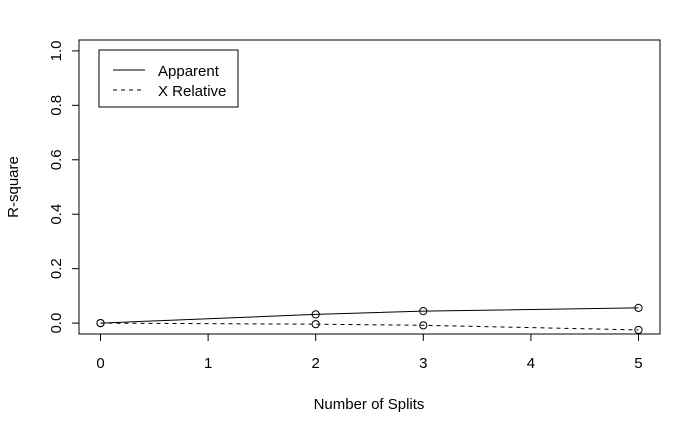 Image resolution: width=700 pixels, height=432 pixels. Describe the element at coordinates (208, 363) in the screenshot. I see `x-tick-label: 1` at that location.